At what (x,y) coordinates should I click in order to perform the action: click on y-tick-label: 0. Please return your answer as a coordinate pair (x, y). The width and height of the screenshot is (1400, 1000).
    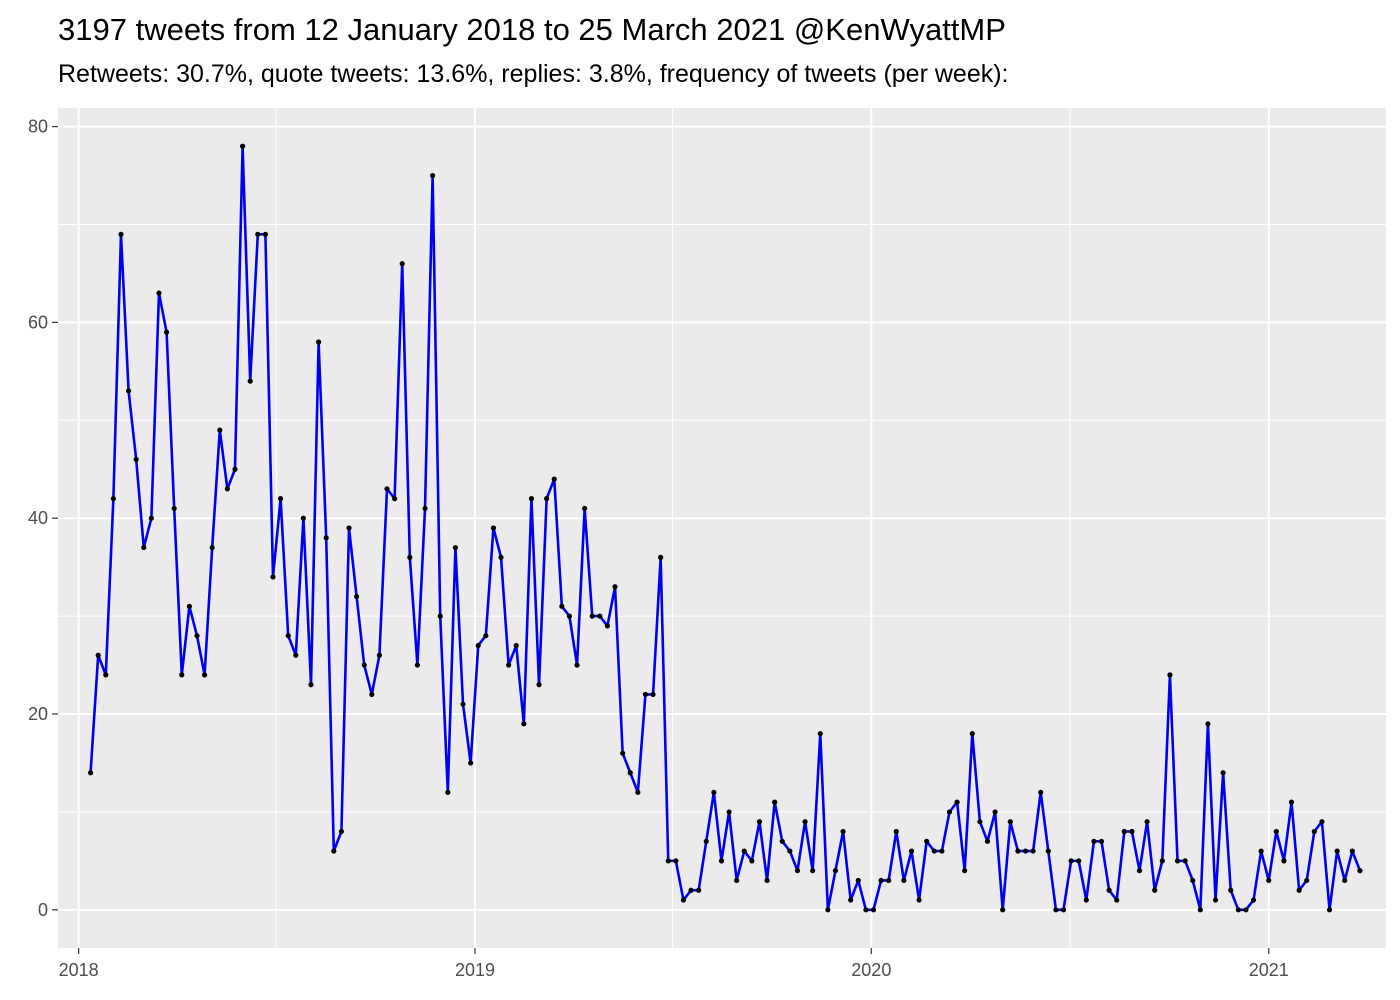
    Looking at the image, I should click on (43, 910).